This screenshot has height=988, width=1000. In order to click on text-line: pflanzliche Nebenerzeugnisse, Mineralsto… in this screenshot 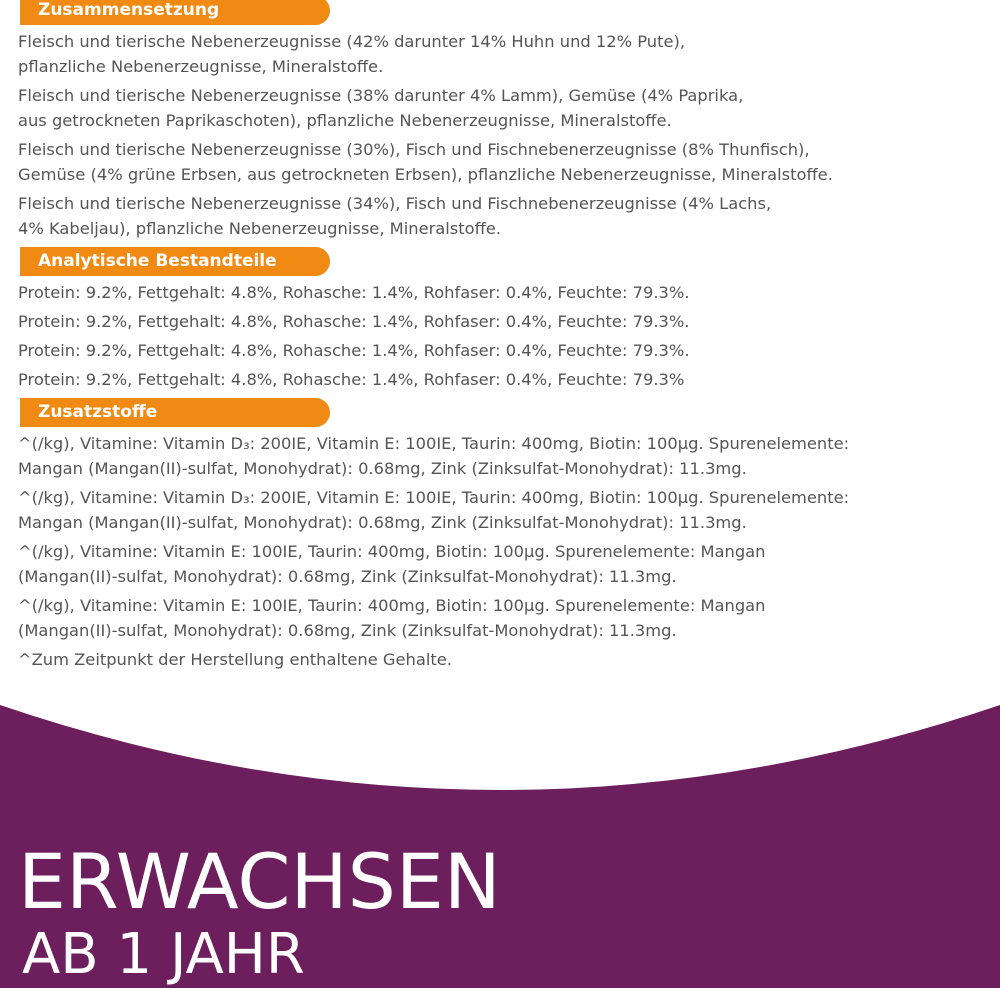, I will do `click(201, 66)`.